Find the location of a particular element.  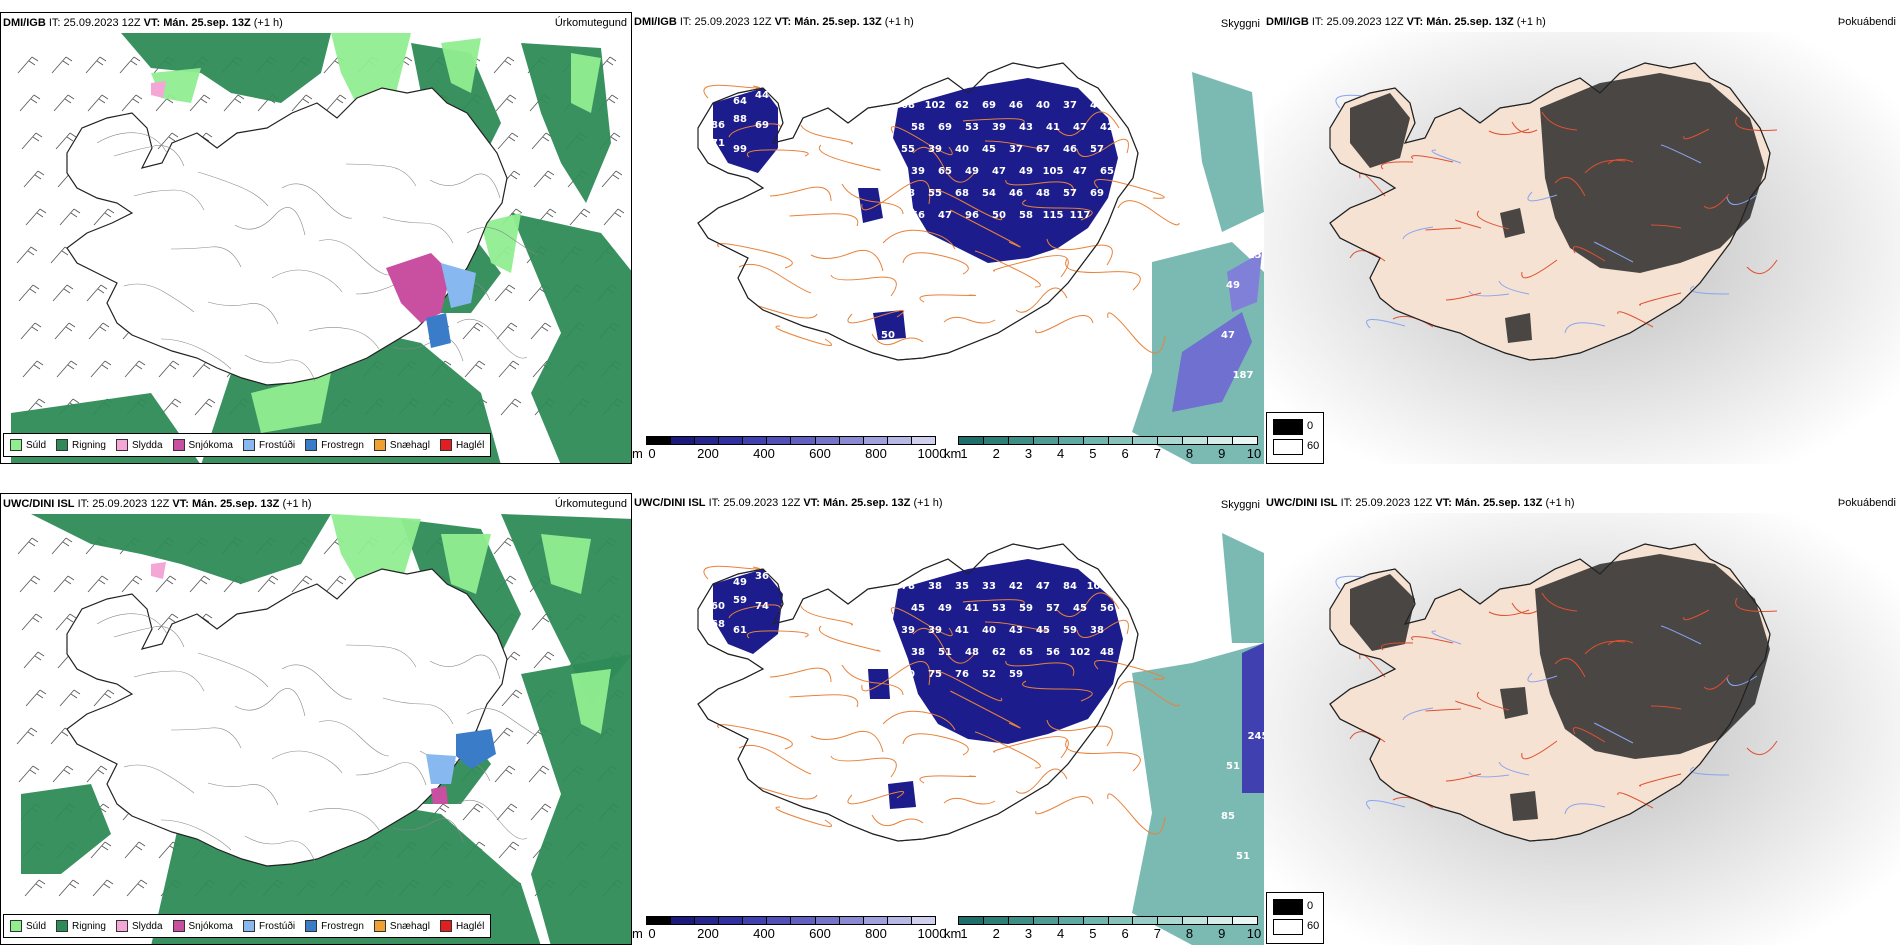

visibility-value-label: 62 is located at coordinates (999, 652).